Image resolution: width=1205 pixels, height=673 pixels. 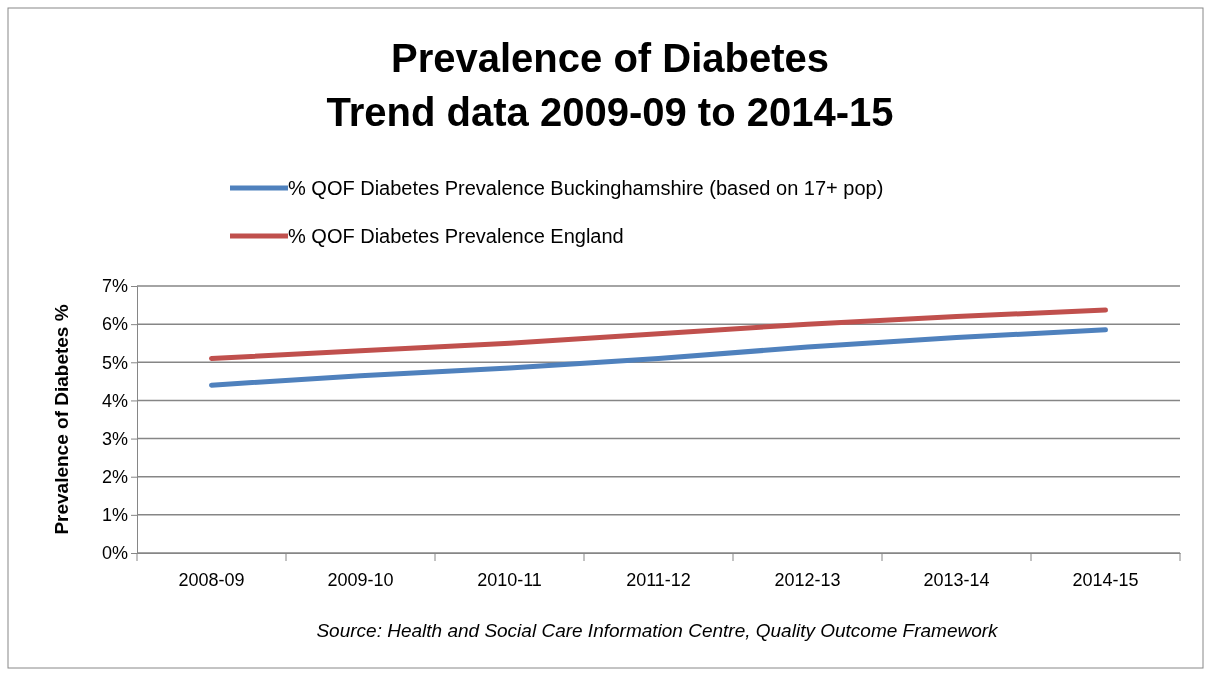 I want to click on y-tick-label: 4%, so click(x=114, y=400).